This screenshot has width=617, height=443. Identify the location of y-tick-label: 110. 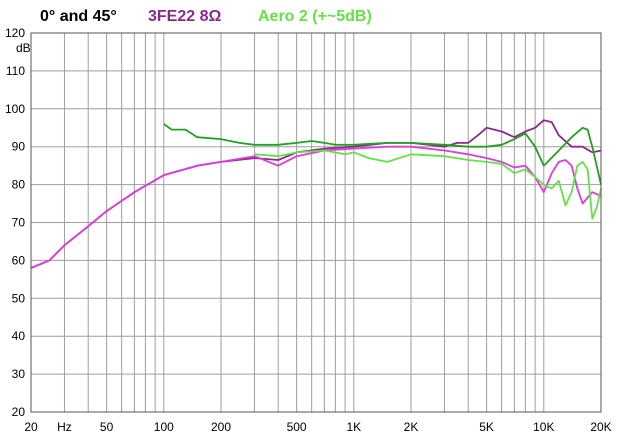
(15, 71).